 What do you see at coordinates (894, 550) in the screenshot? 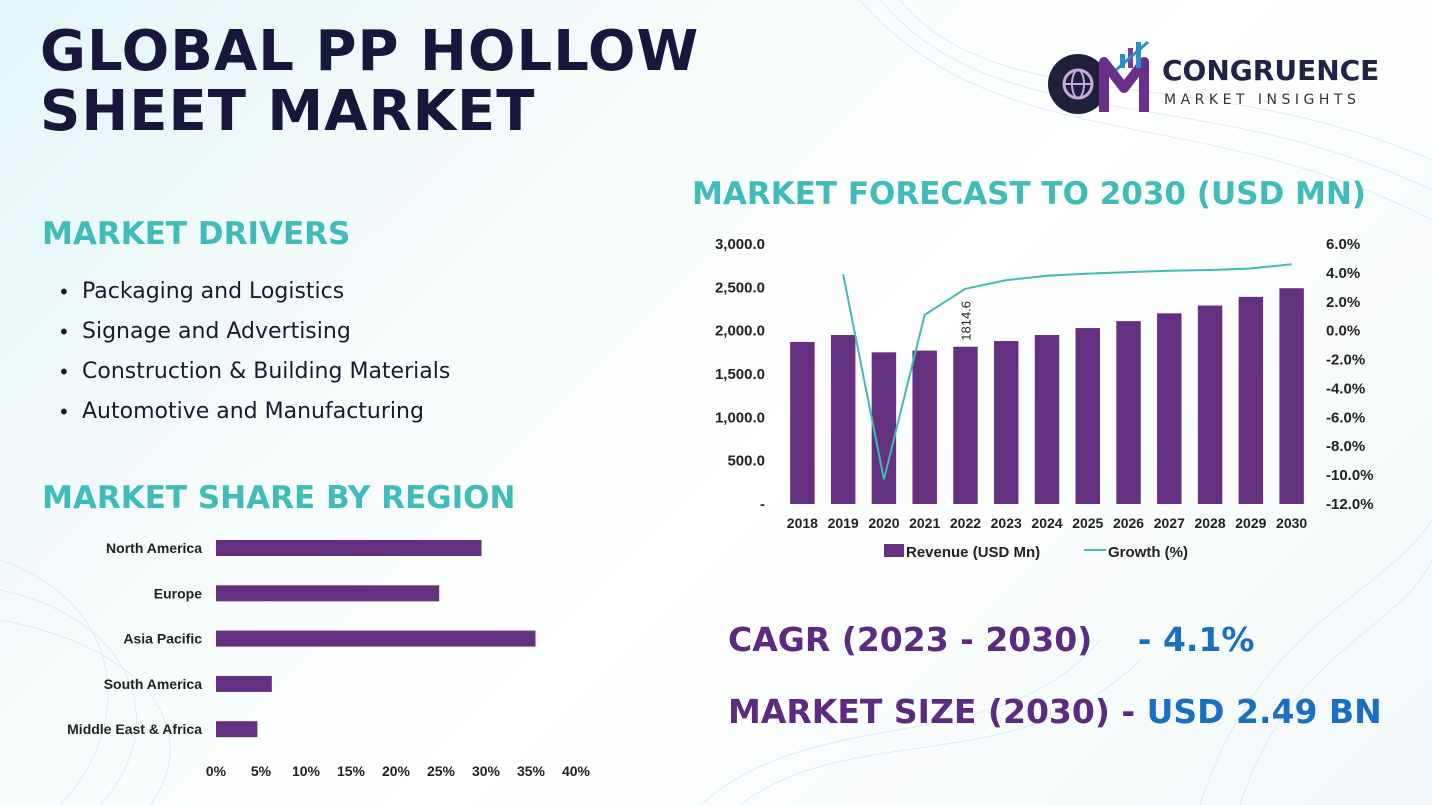
I see `legend-swatch-revenue` at bounding box center [894, 550].